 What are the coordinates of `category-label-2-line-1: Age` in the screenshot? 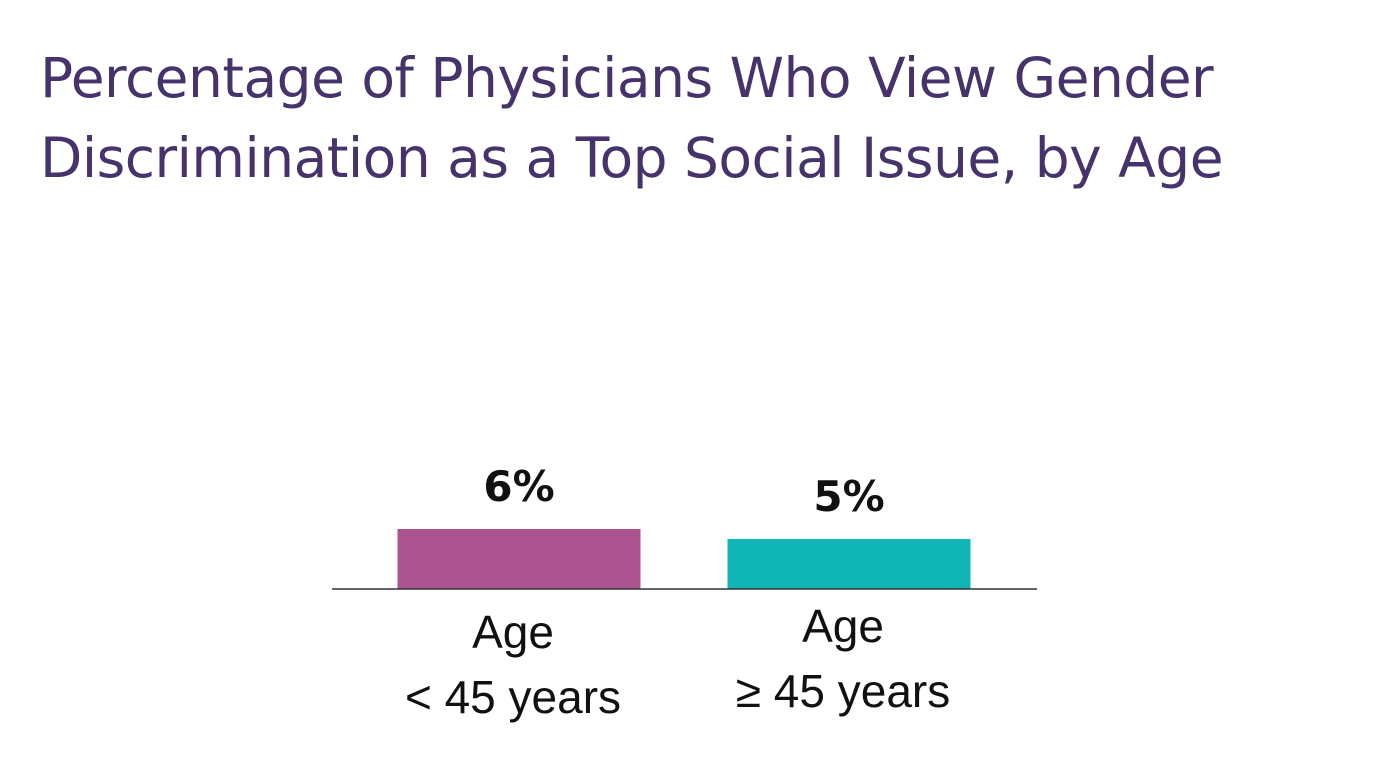 It's located at (843, 626).